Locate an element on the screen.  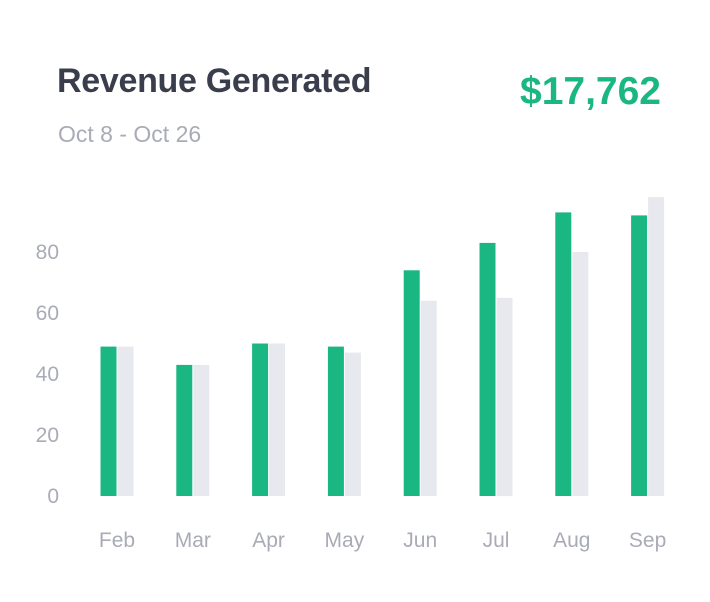
y-axis: 0 20 40 60 80 is located at coordinates (47, 374).